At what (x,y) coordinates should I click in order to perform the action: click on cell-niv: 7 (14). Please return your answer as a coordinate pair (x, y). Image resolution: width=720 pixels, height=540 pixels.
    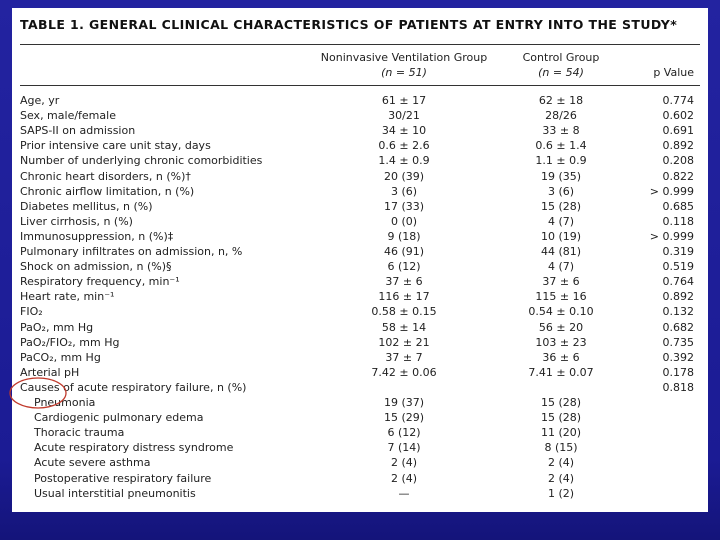
    Looking at the image, I should click on (404, 448).